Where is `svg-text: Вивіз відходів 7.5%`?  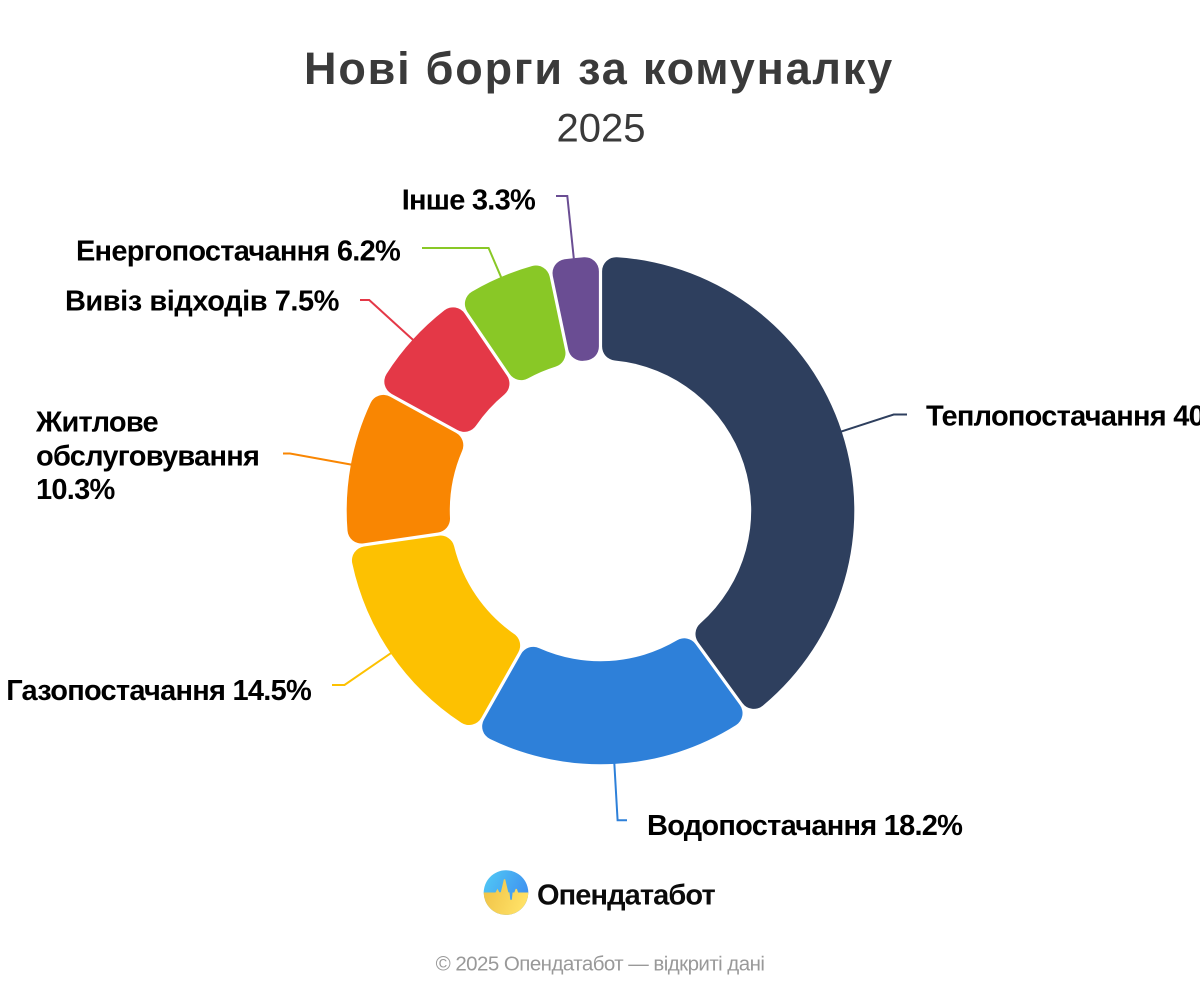
svg-text: Вивіз відходів 7.5% is located at coordinates (202, 302).